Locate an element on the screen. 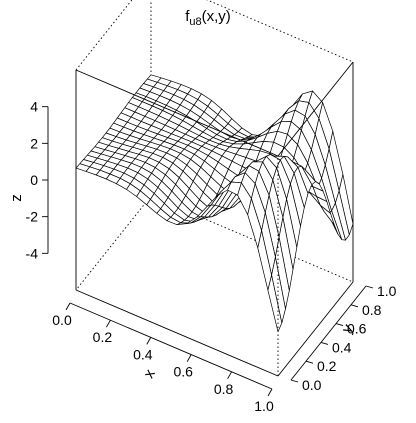 The image size is (416, 423). y-tick-label: 0.2 is located at coordinates (327, 366).